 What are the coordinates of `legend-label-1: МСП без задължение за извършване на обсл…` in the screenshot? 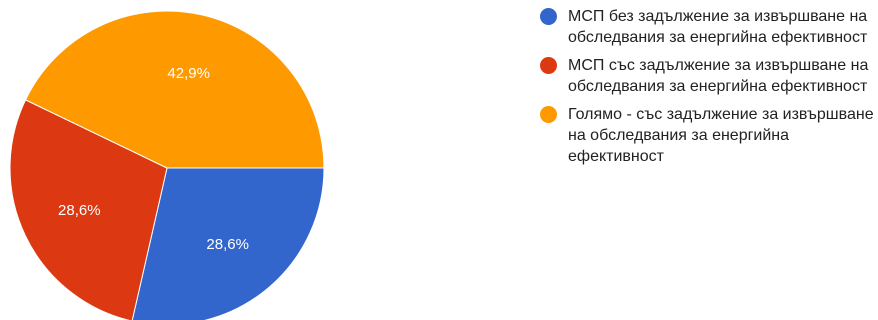 It's located at (718, 27).